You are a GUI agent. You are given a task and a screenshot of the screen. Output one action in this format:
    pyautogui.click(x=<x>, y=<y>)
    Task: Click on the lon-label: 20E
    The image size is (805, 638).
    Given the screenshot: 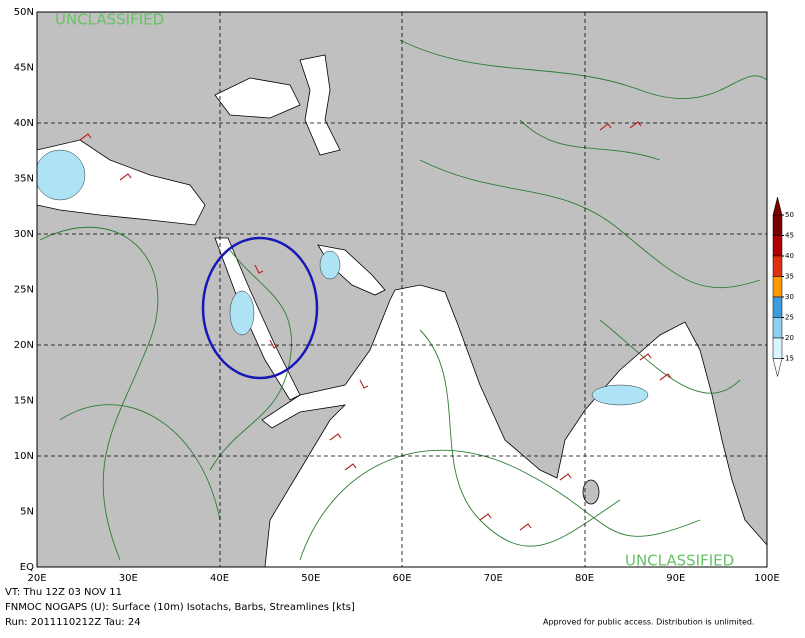 What is the action you would take?
    pyautogui.click(x=36, y=578)
    